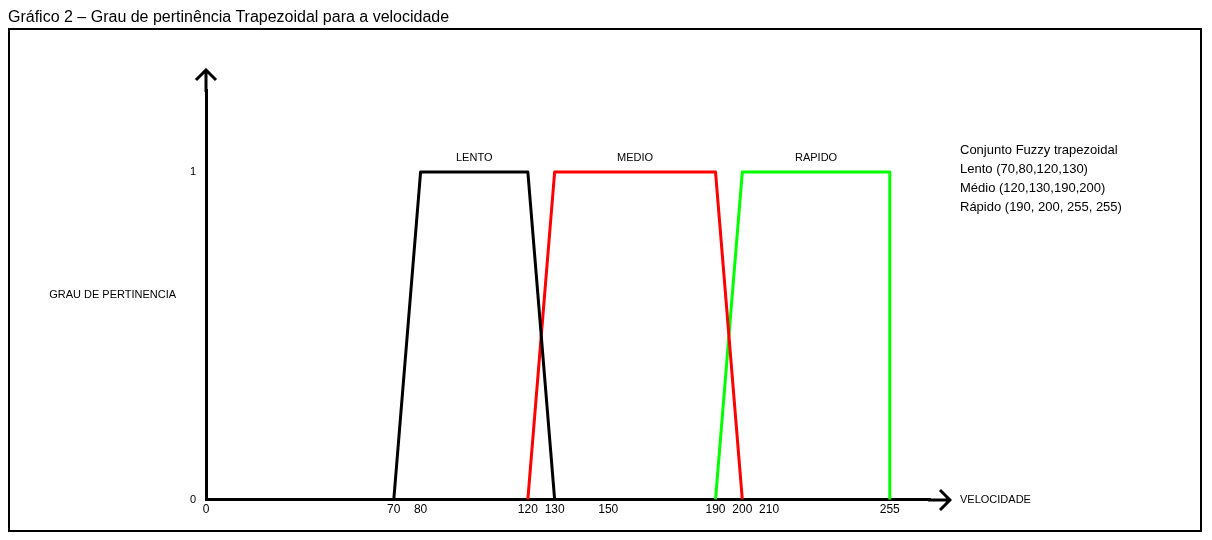 The image size is (1212, 540). What do you see at coordinates (715, 509) in the screenshot?
I see `x-tick-label: 190` at bounding box center [715, 509].